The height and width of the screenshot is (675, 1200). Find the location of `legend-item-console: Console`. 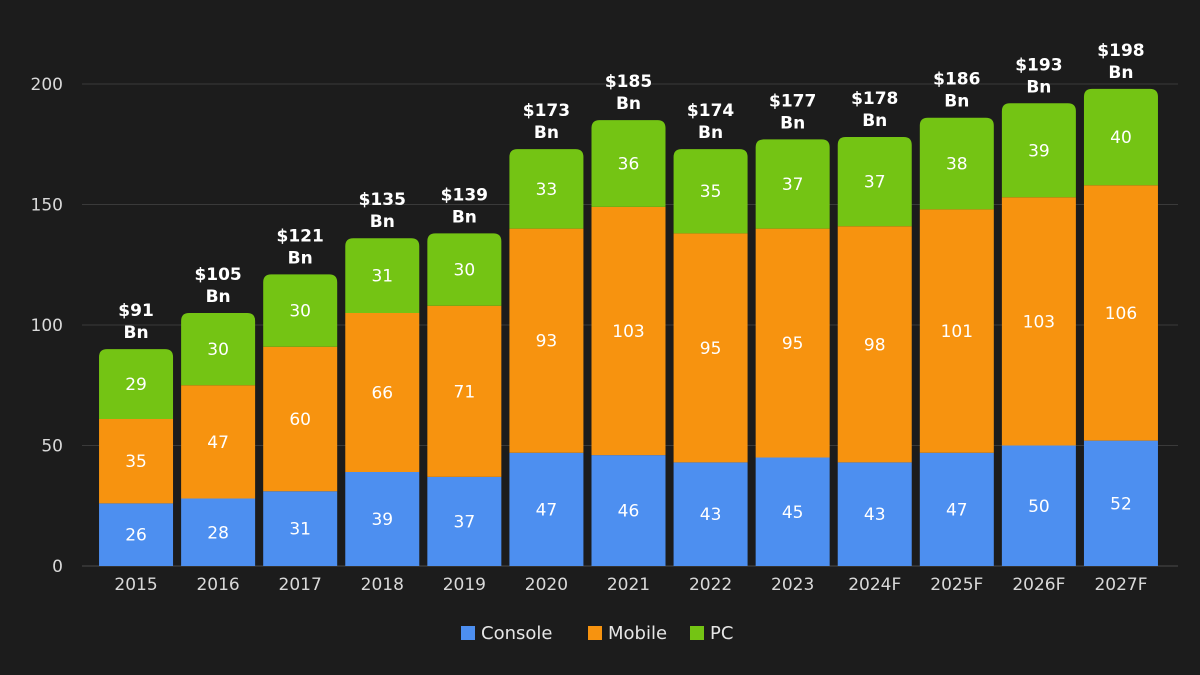

legend-item-console: Console is located at coordinates (506, 633).